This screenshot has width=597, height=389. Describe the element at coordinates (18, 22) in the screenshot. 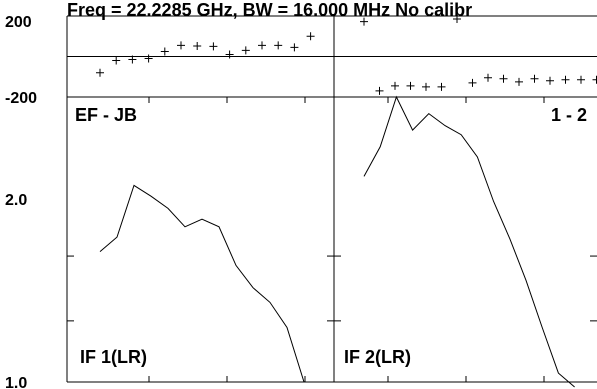

I see `phase-ytick-label: 200` at that location.